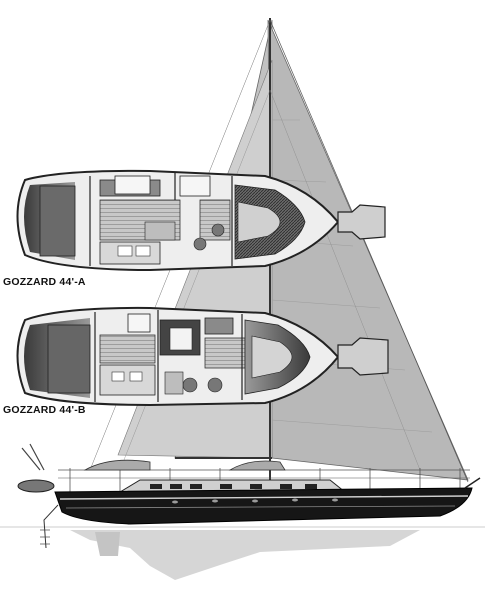 This screenshot has height=592, width=485. Describe the element at coordinates (44, 410) in the screenshot. I see `plan-b-label: GOZZARD 44'-B` at that location.